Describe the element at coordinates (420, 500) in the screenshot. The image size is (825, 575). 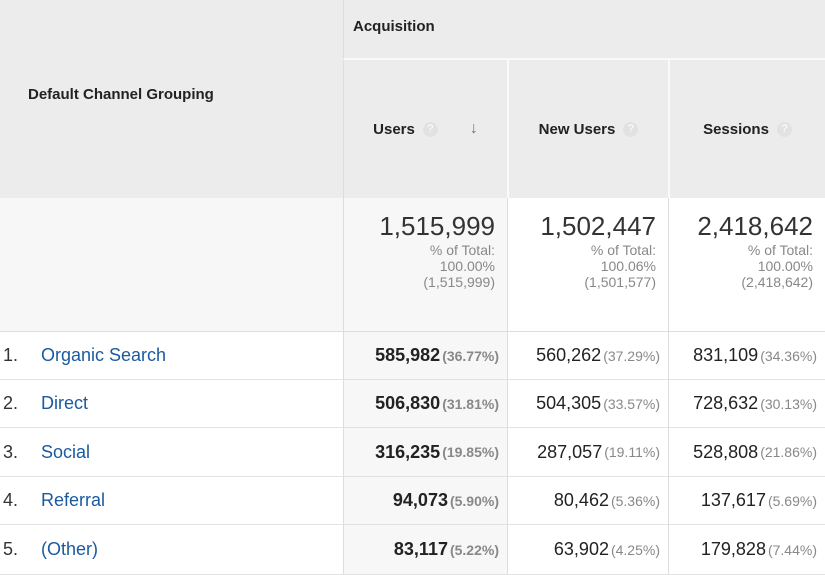
I see `metric-value: 94,073` at that location.